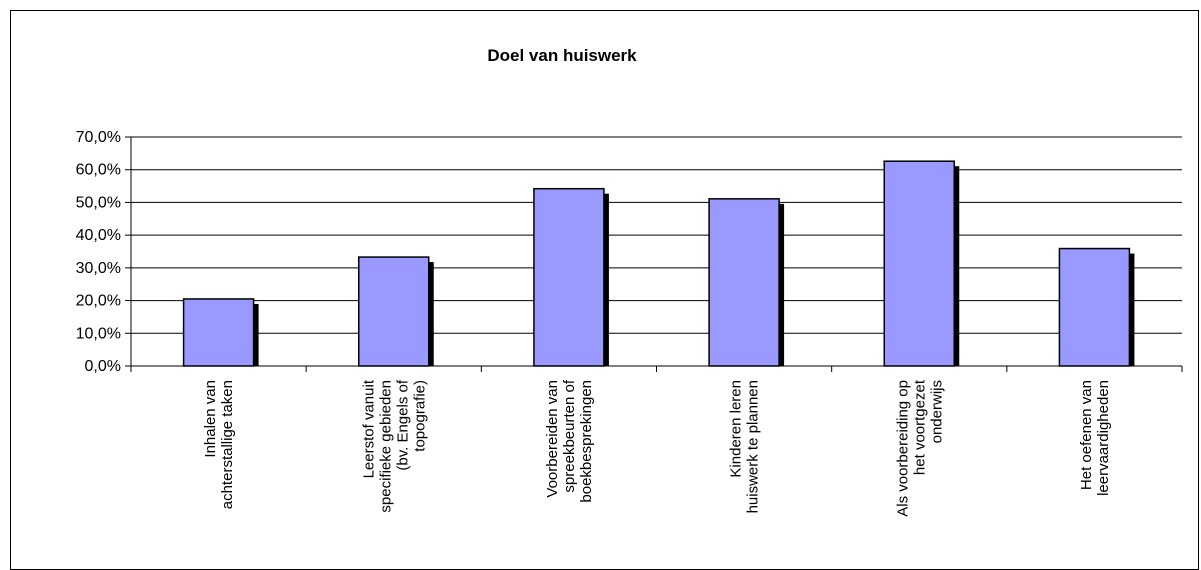 This screenshot has width=1201, height=570. I want to click on y-axis-tick-labels: 0,0% 10,0% 20,0% 30,0% 40,0% 50,0% 60,0% 70,0%, so click(98, 252).